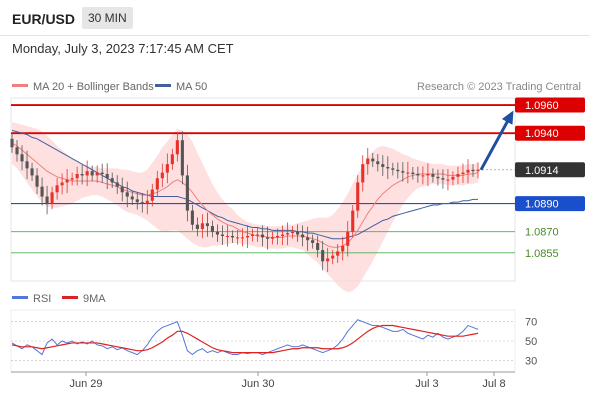 Image resolution: width=590 pixels, height=400 pixels. Describe the element at coordinates (42, 299) in the screenshot. I see `rsi-legend-label: RSI` at that location.